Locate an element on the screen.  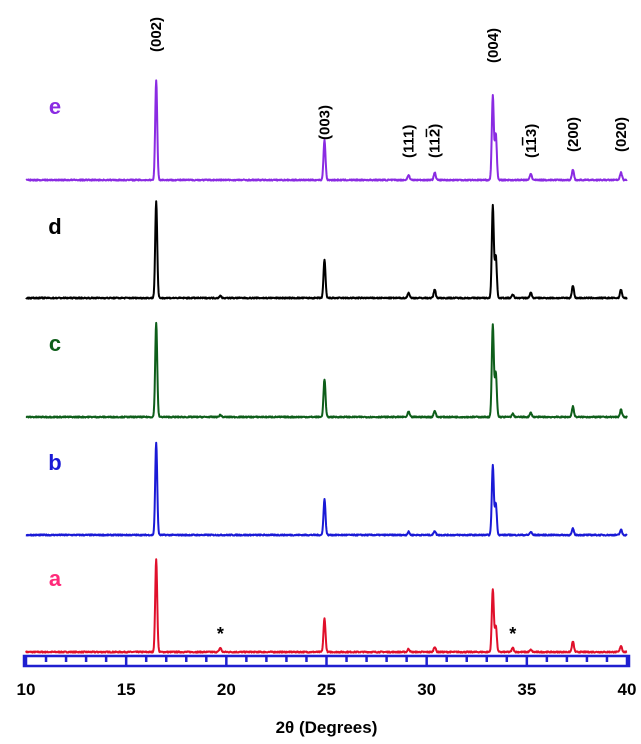
peak-label-003: (003) is located at coordinates (324, 122).